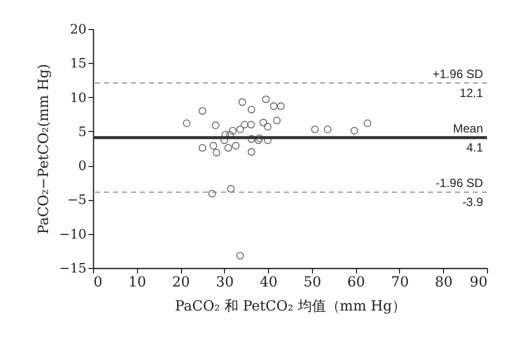 This screenshot has height=344, width=526. Describe the element at coordinates (82, 166) in the screenshot. I see `y-tick-label: 0` at that location.